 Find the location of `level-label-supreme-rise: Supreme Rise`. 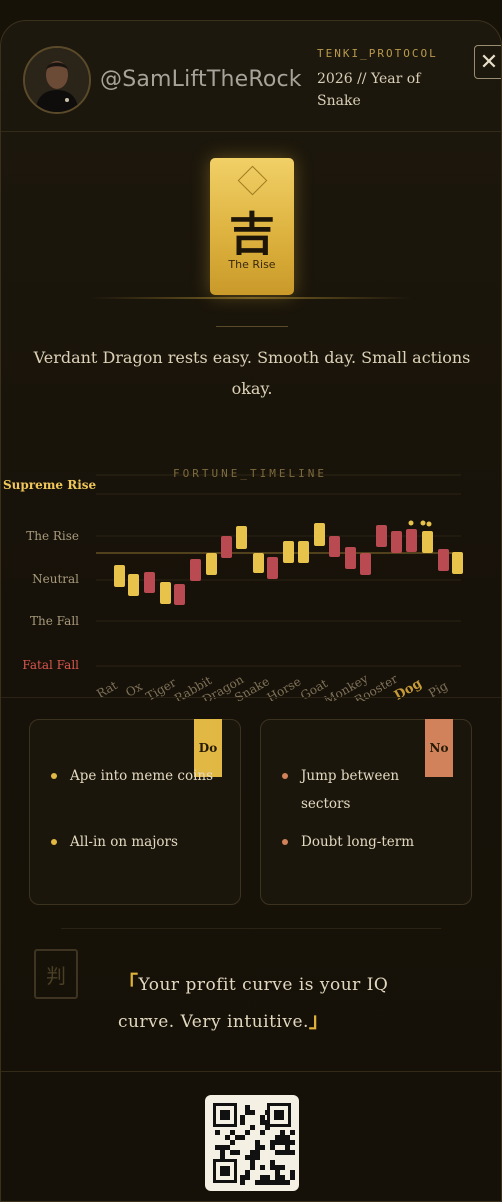

level-label-supreme-rise: Supreme Rise is located at coordinates (50, 485).